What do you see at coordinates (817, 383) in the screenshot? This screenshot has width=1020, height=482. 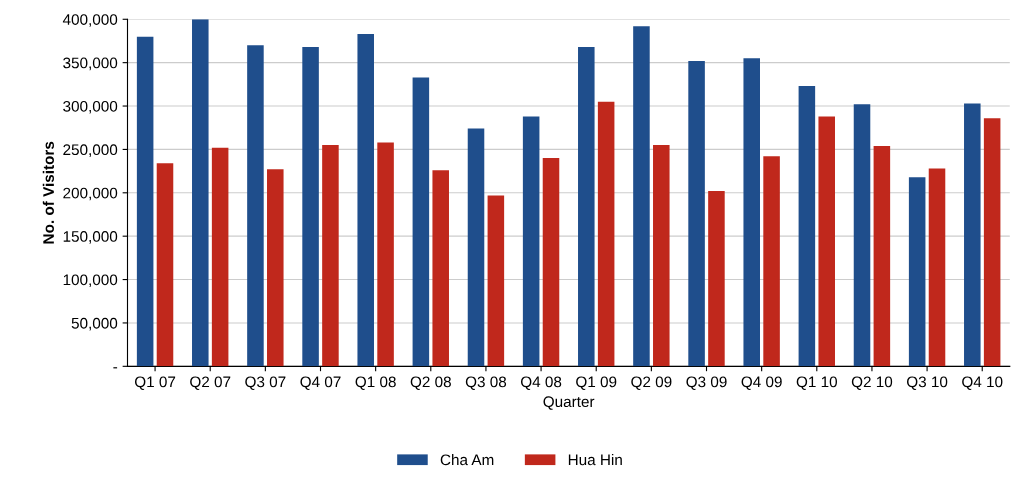 I see `x-tick-label: Q1 10` at bounding box center [817, 383].